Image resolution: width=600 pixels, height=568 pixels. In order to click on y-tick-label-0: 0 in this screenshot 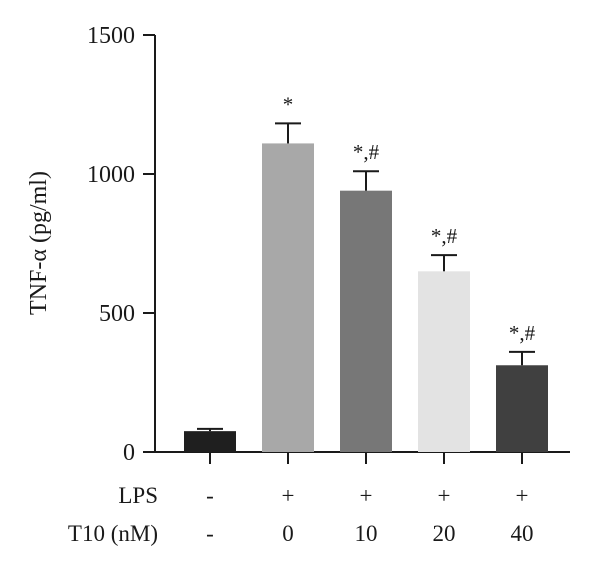, I will do `click(129, 453)`.